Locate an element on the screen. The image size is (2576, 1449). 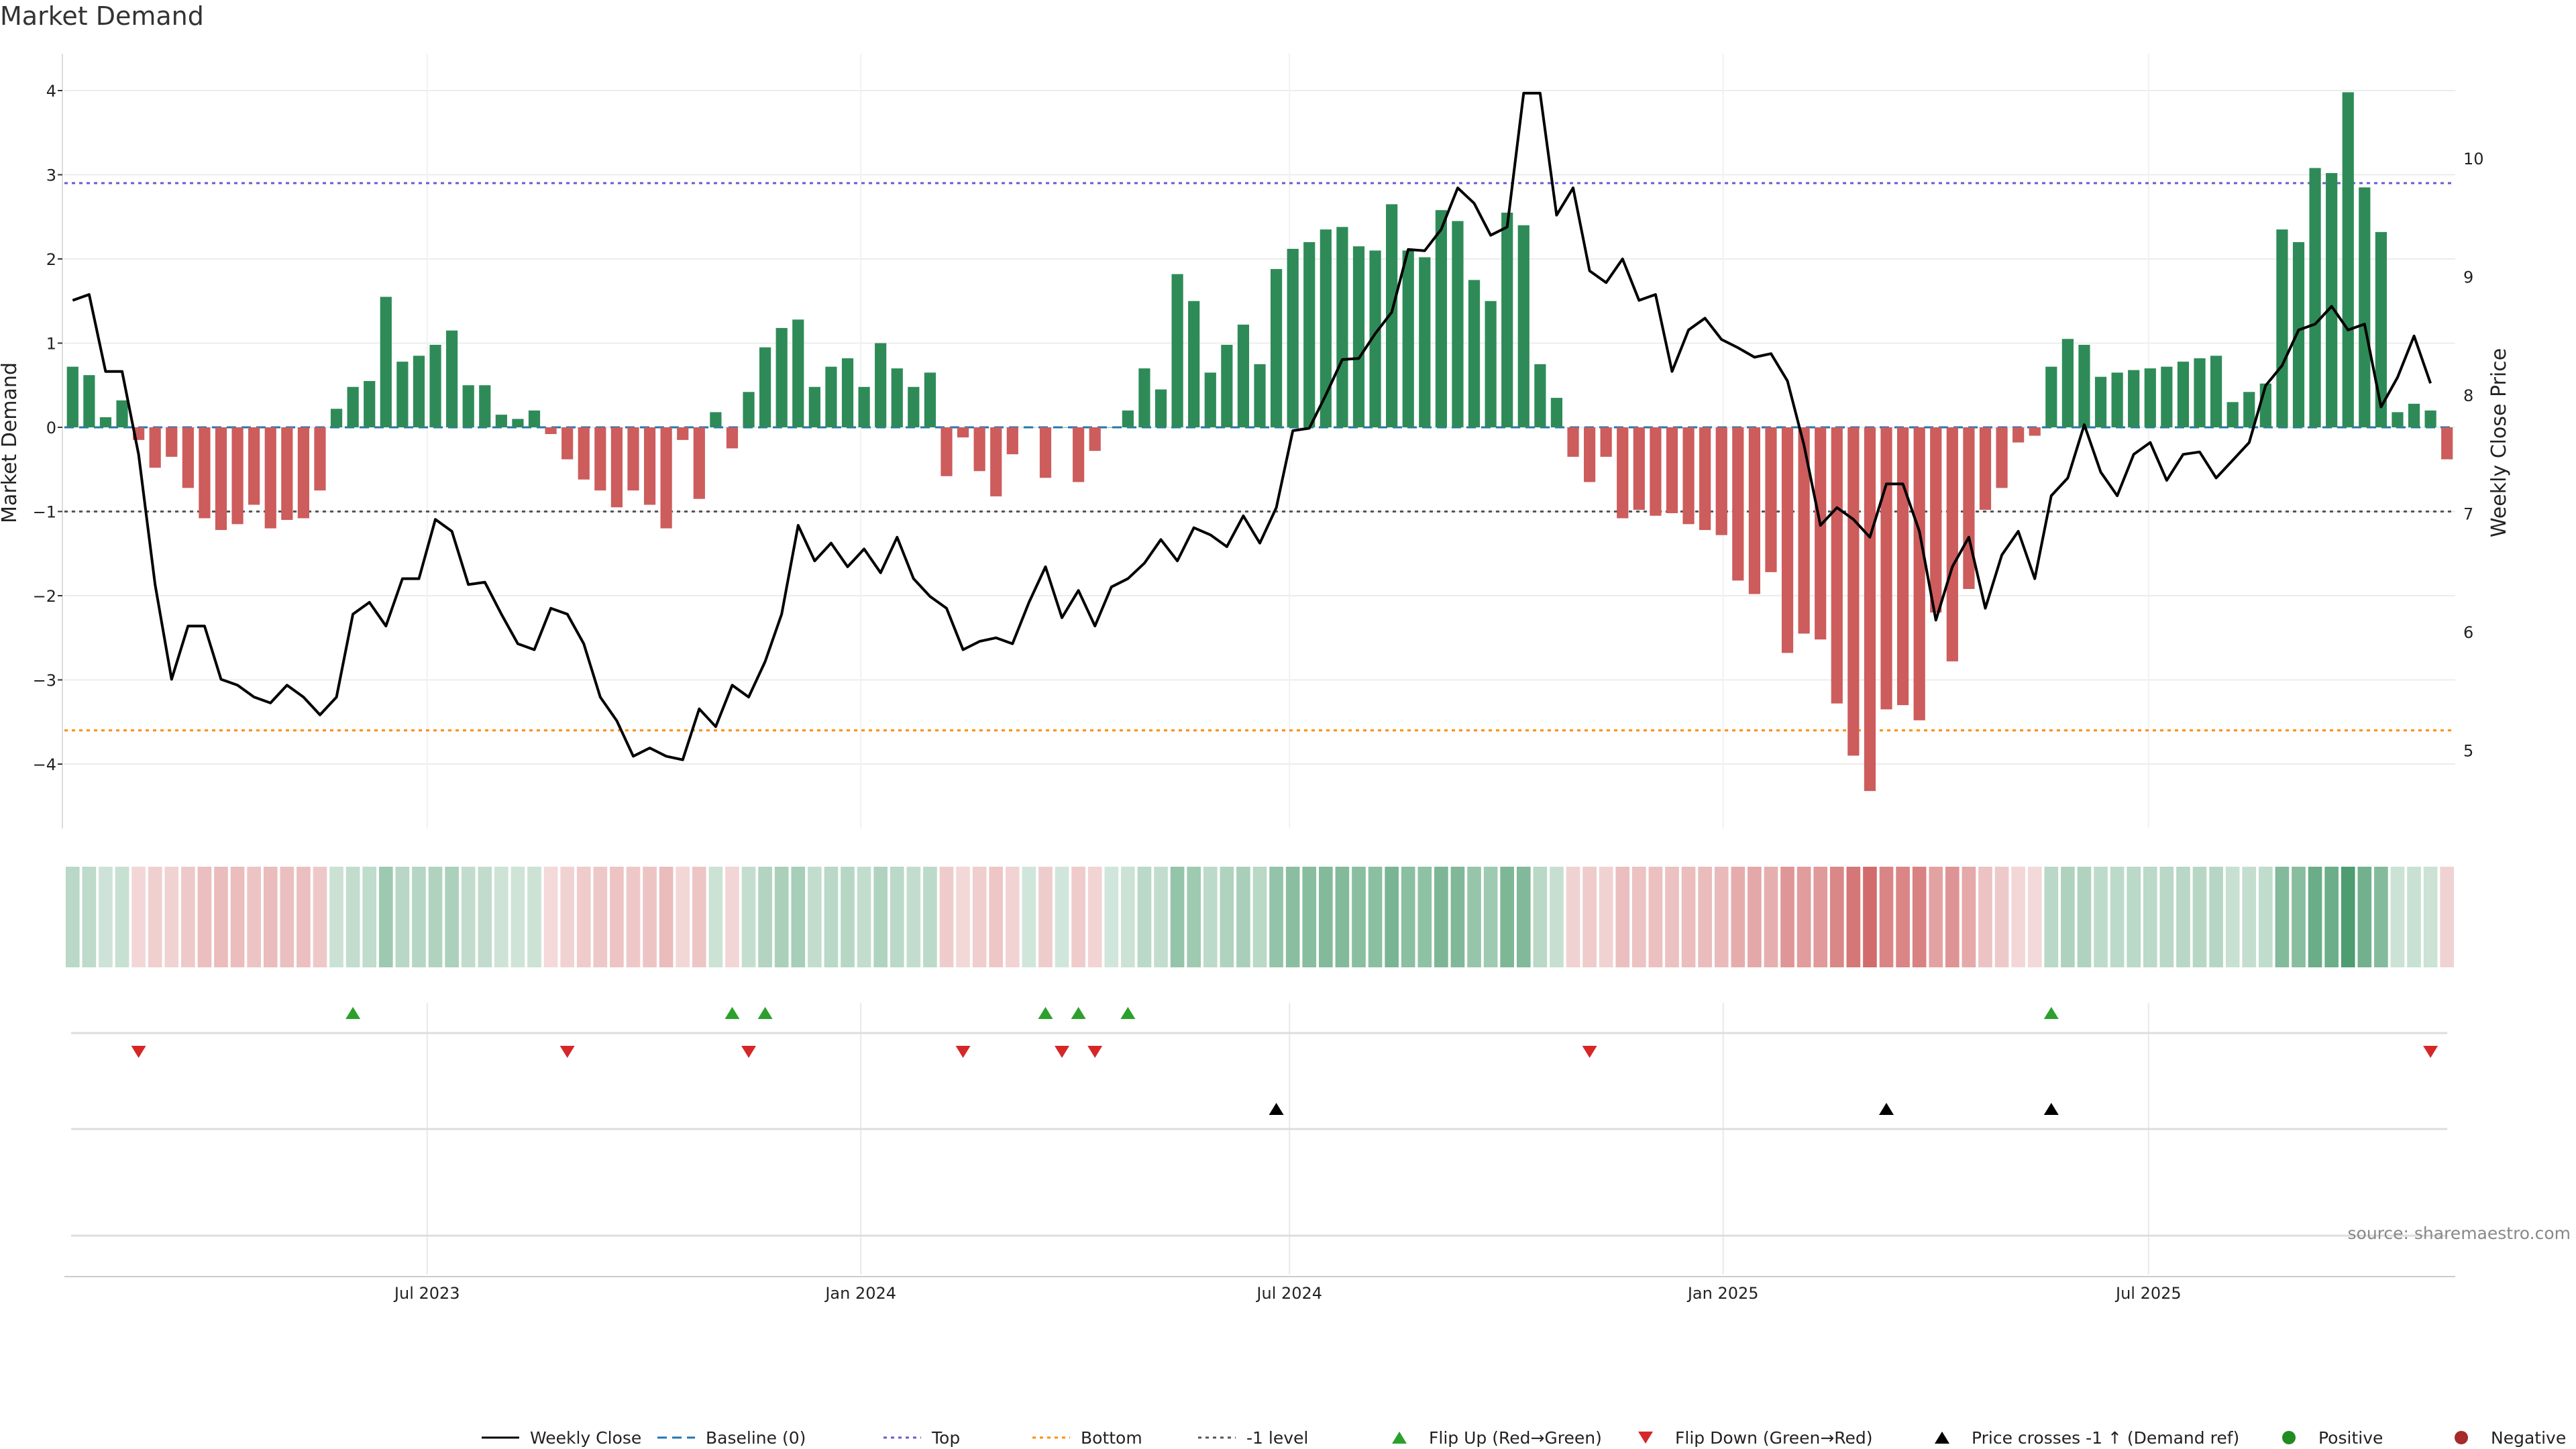
legend-label: Negative is located at coordinates (2528, 1438).